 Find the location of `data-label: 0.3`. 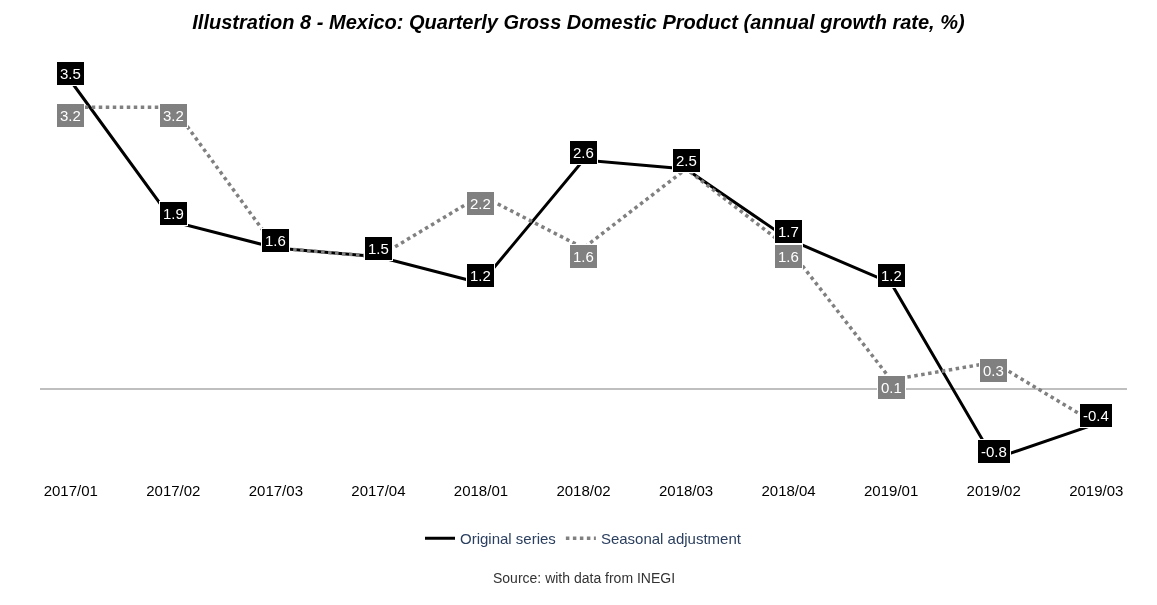

data-label: 0.3 is located at coordinates (993, 370).